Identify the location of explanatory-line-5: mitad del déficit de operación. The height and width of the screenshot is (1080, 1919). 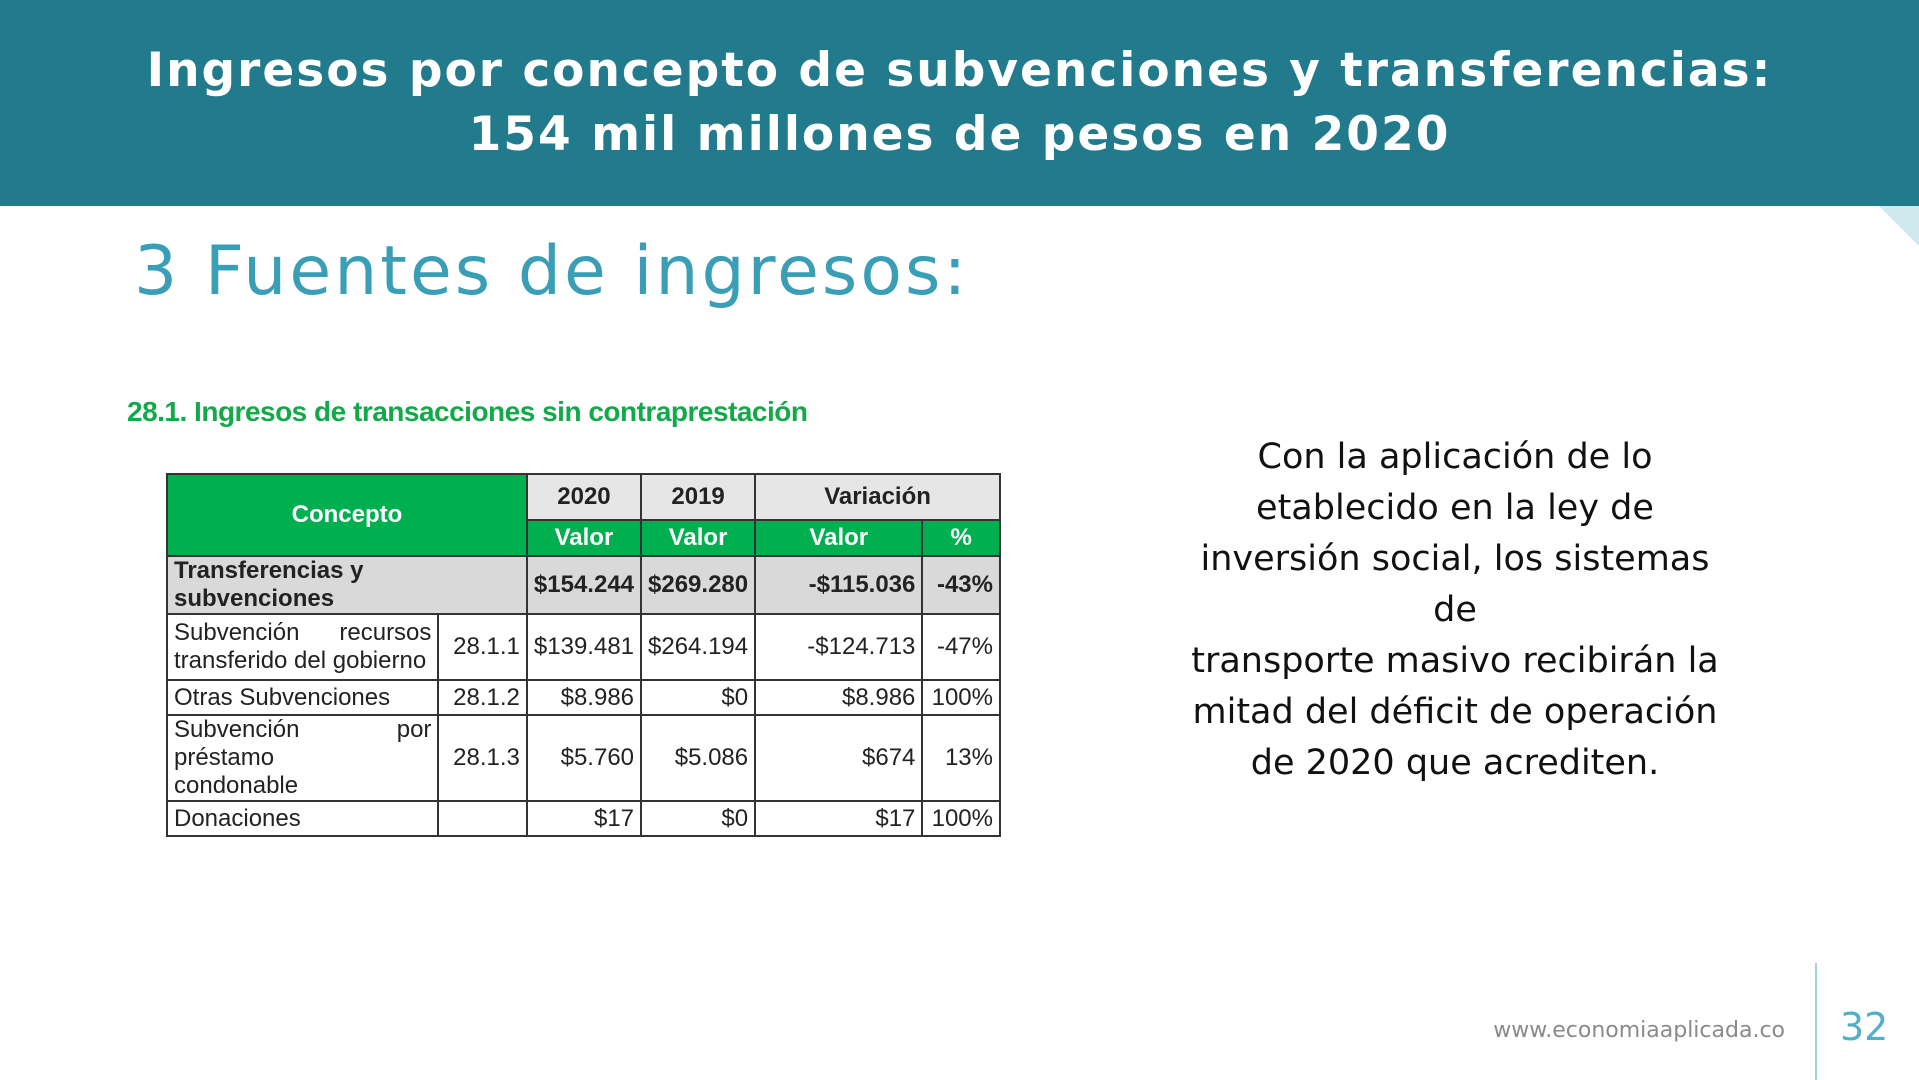
(1455, 712).